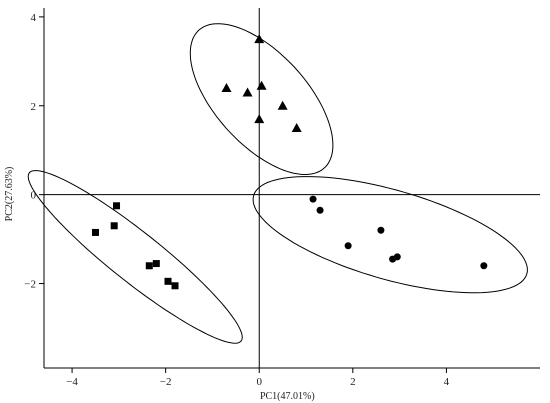  I want to click on x-axis-label: PC1(47.01%), so click(287, 396).